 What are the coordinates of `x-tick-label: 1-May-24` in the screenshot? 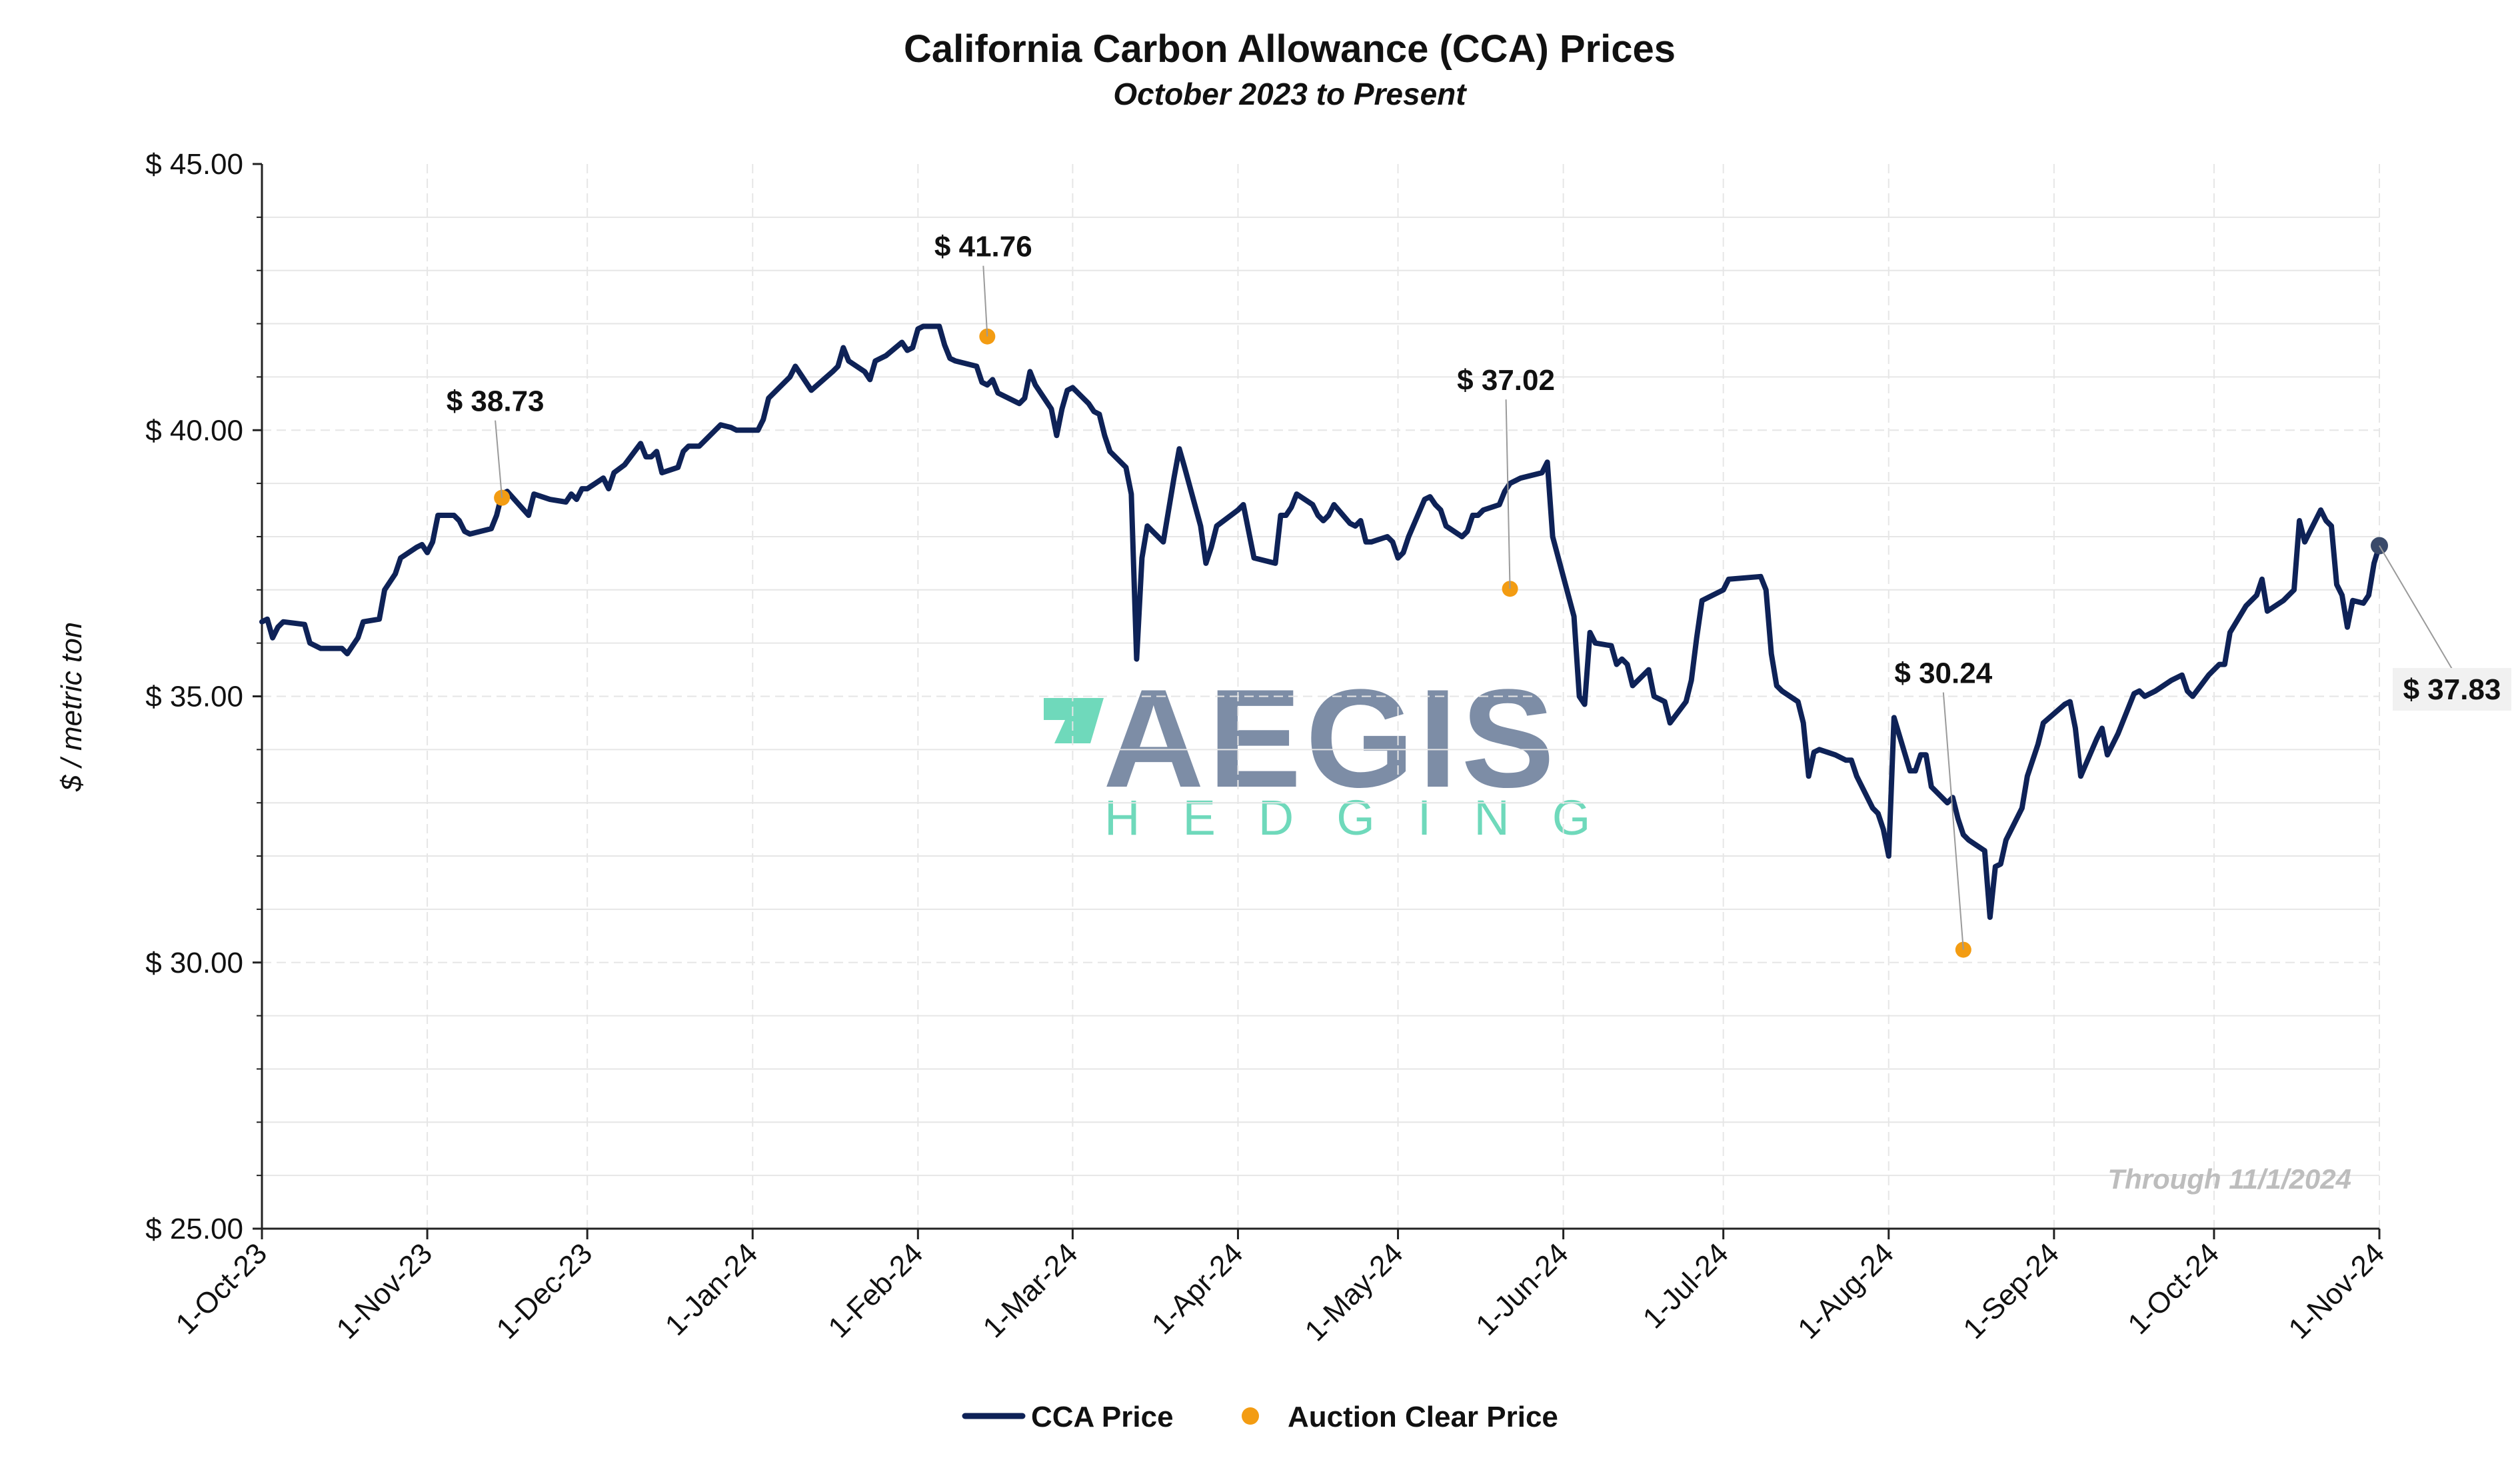 It's located at (1354, 1292).